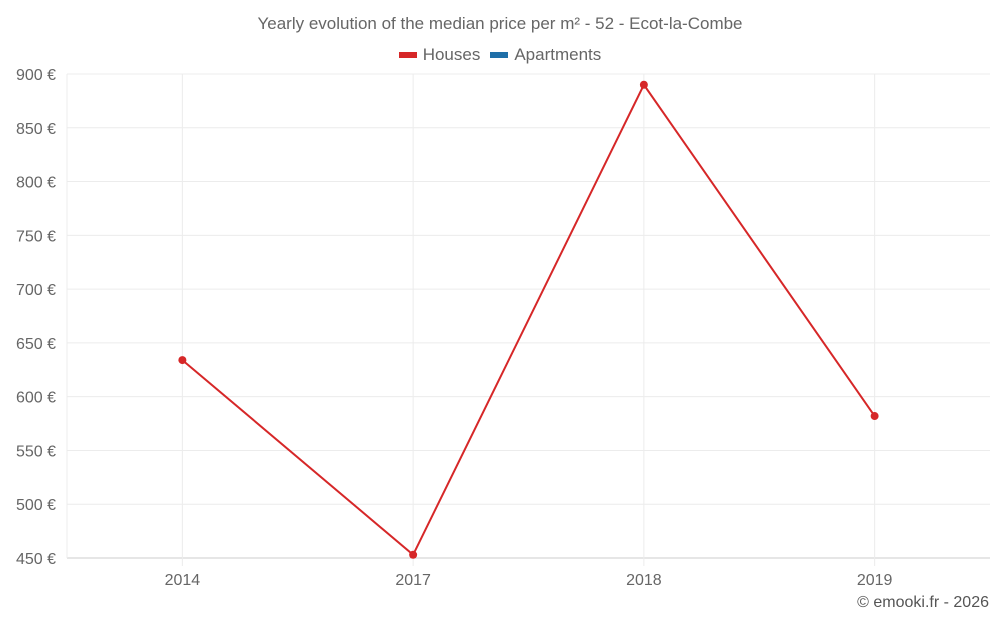 Image resolution: width=1000 pixels, height=625 pixels. Describe the element at coordinates (923, 602) in the screenshot. I see `copyright-footer: © emooki.fr - 2026` at that location.